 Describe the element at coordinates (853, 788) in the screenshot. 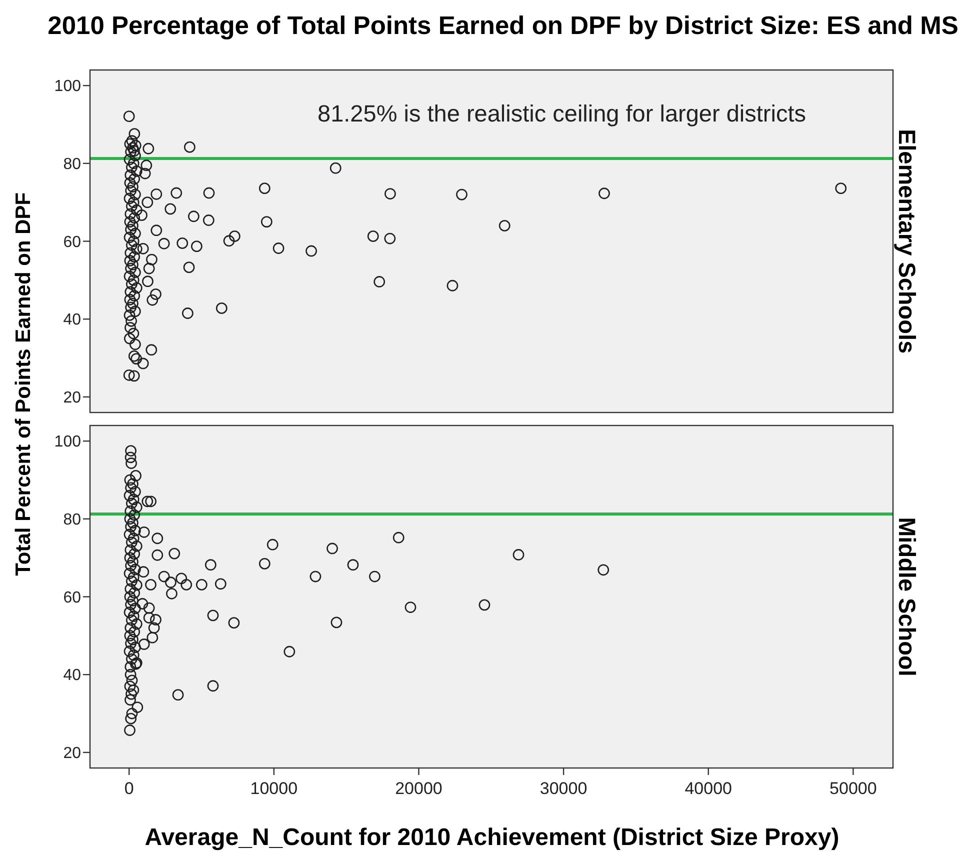

I see `x-tick-label: 50000` at that location.